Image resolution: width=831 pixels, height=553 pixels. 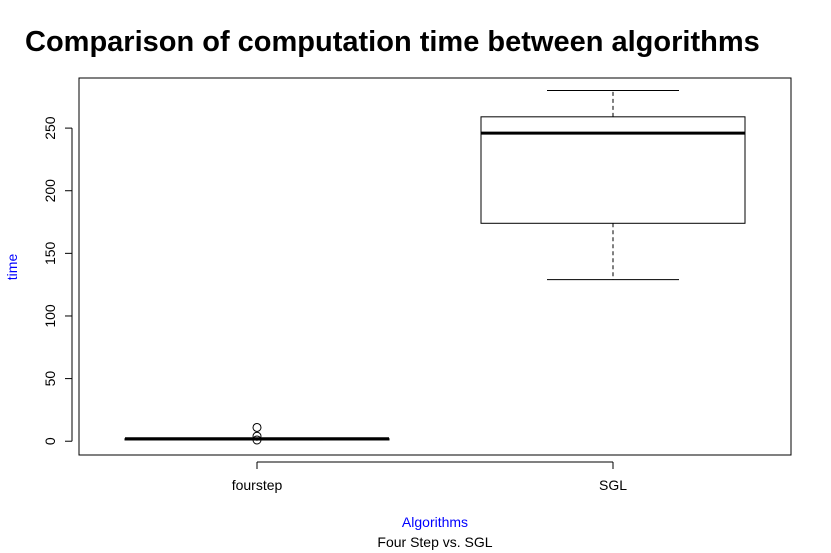 I want to click on box-sgl, so click(x=613, y=185).